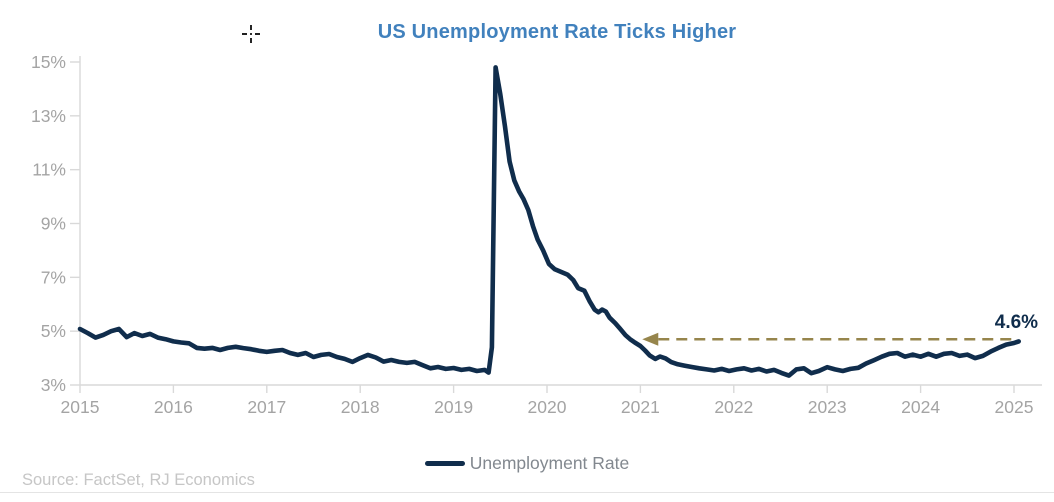 This screenshot has height=502, width=1054. What do you see at coordinates (80, 407) in the screenshot?
I see `x-axis-label: 2015` at bounding box center [80, 407].